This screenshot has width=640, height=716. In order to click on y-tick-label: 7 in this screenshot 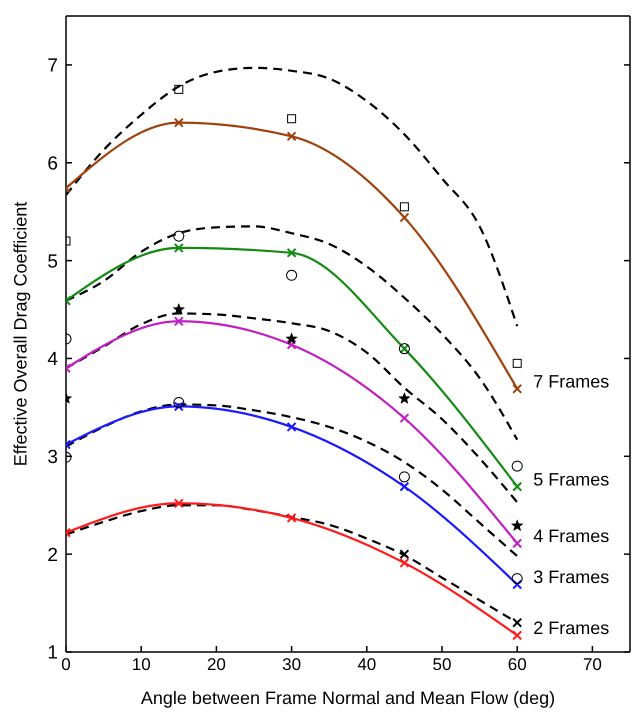, I will do `click(52, 66)`.